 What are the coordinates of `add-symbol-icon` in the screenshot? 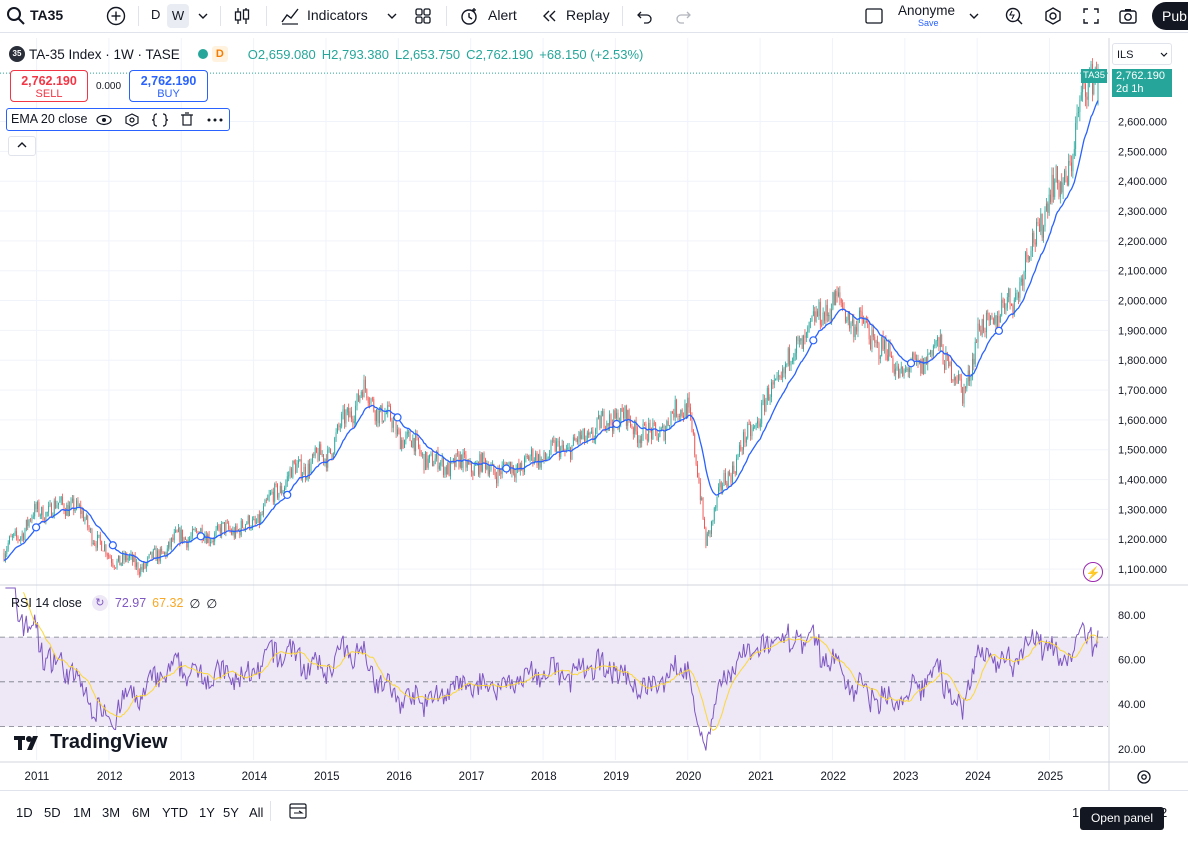 It's located at (116, 16).